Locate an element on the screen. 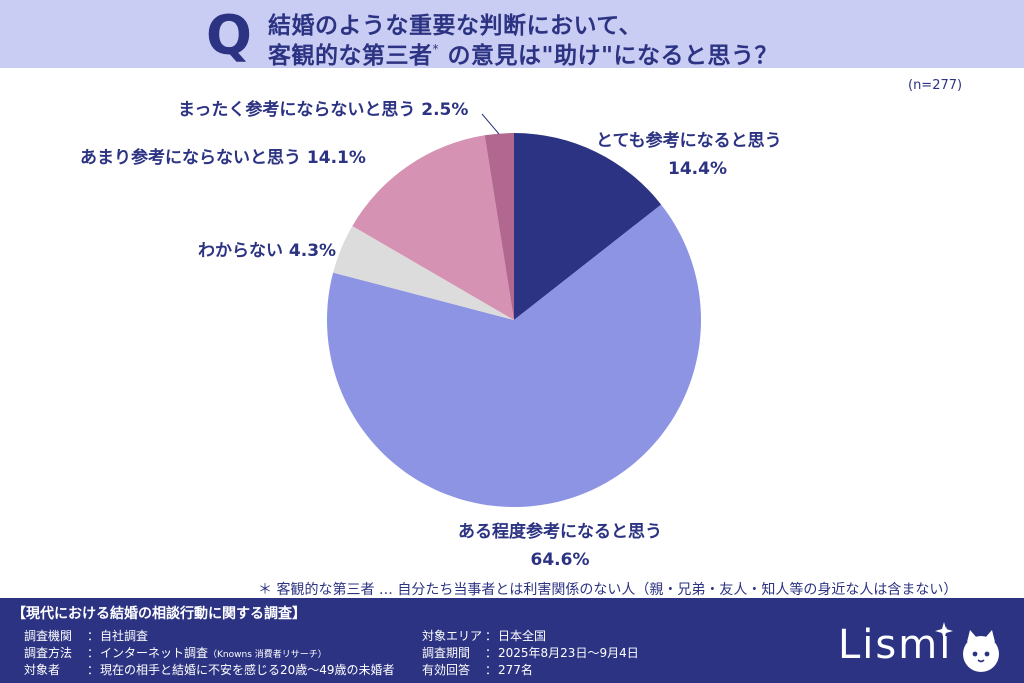  survey-row-period: 調査期間 ：2025年8月23日～9月4日 is located at coordinates (530, 653).